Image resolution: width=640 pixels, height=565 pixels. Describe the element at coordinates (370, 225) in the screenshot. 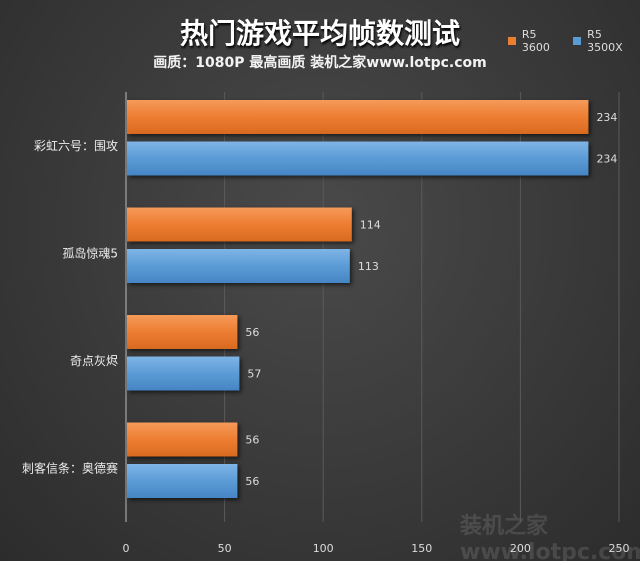

I see `data-label: 114` at that location.